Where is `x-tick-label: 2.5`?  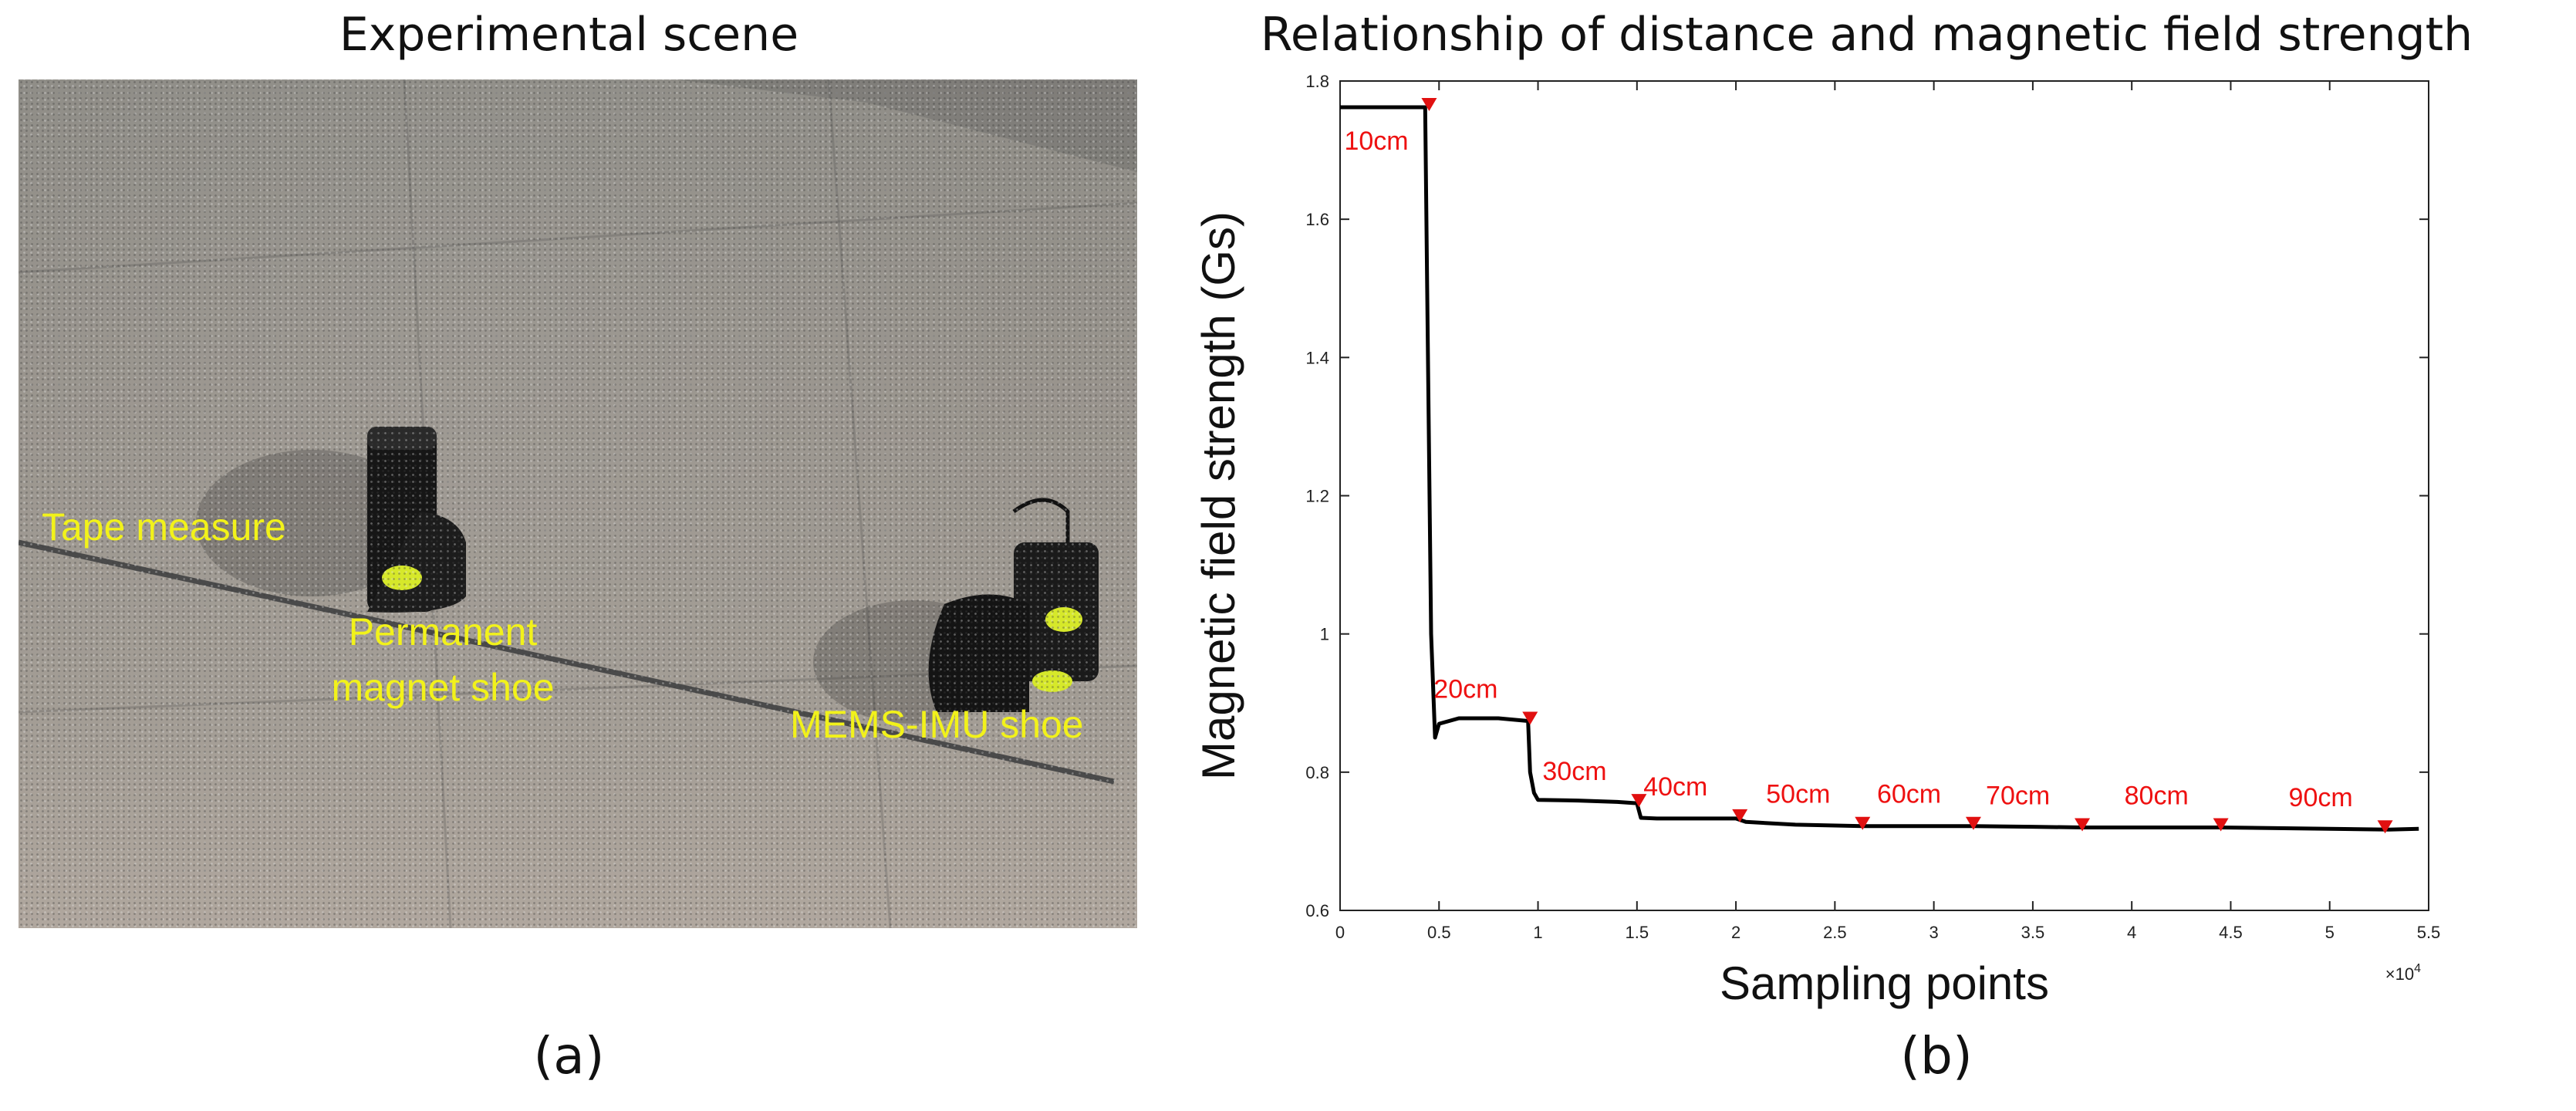 x-tick-label: 2.5 is located at coordinates (1835, 932).